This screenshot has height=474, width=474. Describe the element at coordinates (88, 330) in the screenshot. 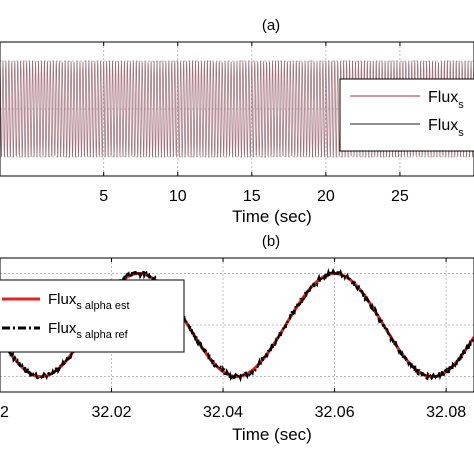

I see `panel-b-legend-label-2: Fluxs alpha ref` at that location.